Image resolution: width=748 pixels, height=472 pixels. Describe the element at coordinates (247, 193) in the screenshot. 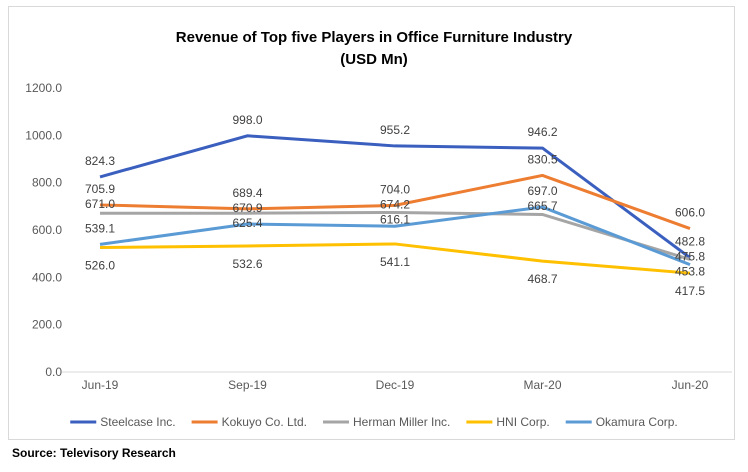

I see `data-label: 689.4` at that location.